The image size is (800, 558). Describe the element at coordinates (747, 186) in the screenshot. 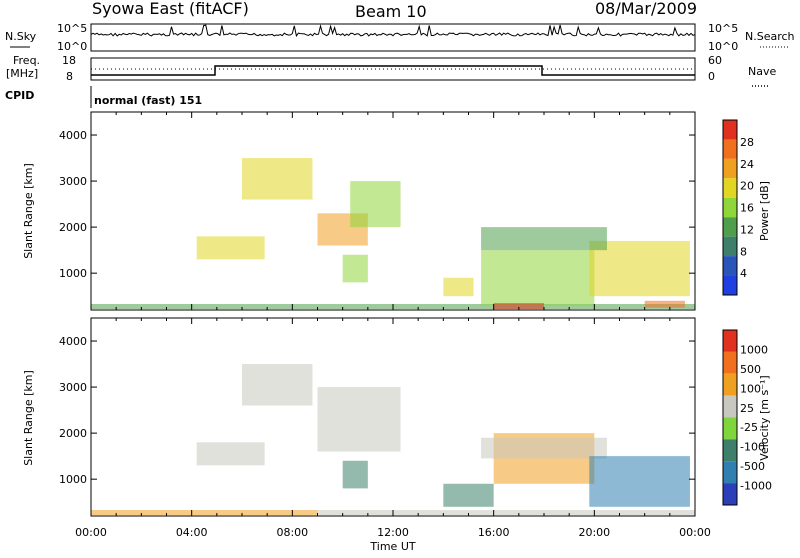

I see `colorbar-tick-label: 20` at that location.